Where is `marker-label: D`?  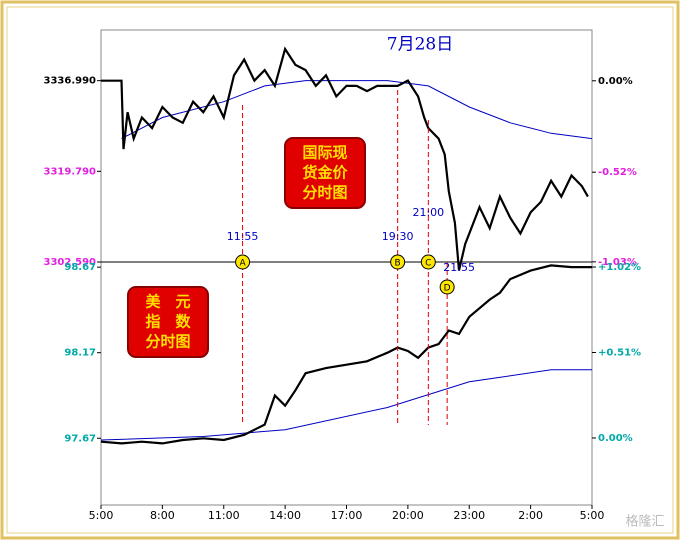 marker-label: D is located at coordinates (447, 289).